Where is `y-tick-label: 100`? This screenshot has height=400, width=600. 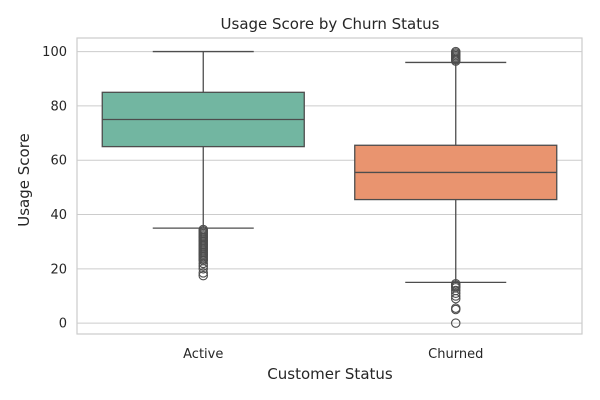 y-tick-label: 100 is located at coordinates (54, 52).